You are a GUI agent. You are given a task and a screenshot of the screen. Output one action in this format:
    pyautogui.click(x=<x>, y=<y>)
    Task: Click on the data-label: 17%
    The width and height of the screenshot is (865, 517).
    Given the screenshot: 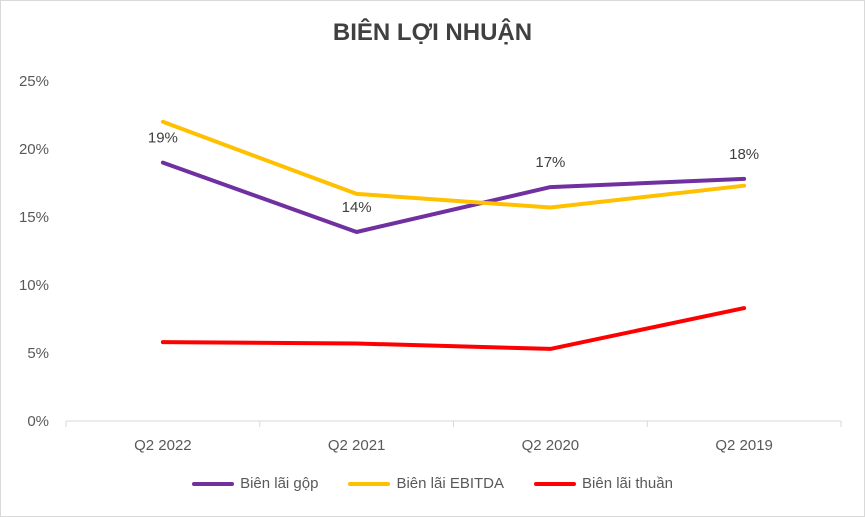 What is the action you would take?
    pyautogui.click(x=550, y=162)
    